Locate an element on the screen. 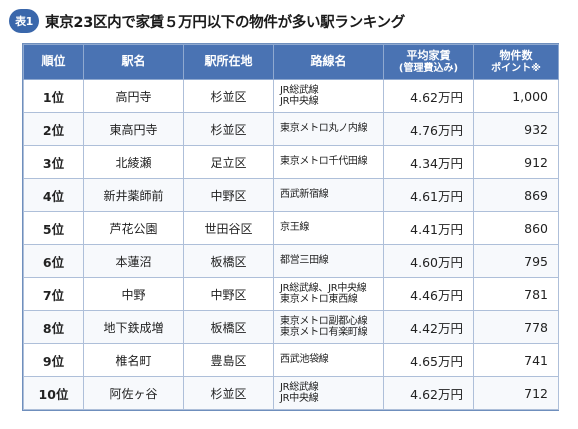 Image resolution: width=578 pixels, height=429 pixels. rent-cell: 4.76万円 is located at coordinates (428, 129).